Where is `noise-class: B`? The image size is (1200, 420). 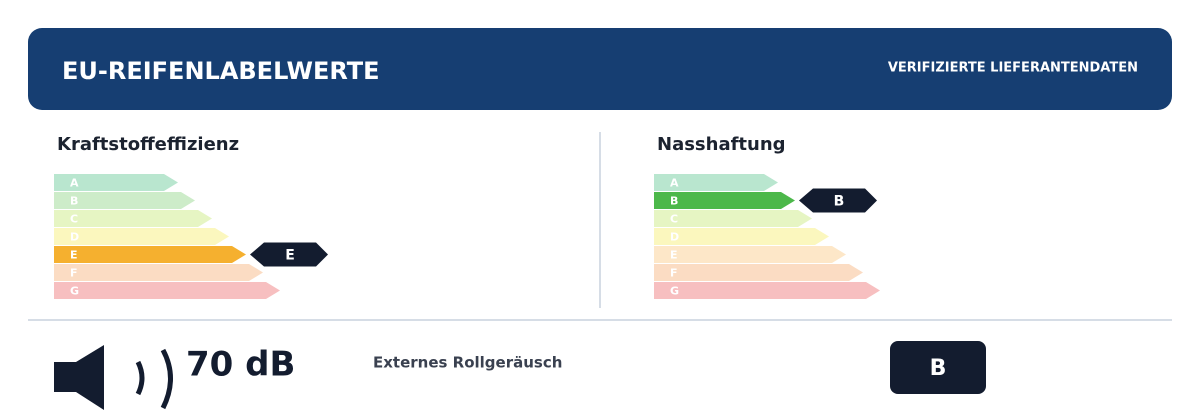
noise-class: B is located at coordinates (938, 368).